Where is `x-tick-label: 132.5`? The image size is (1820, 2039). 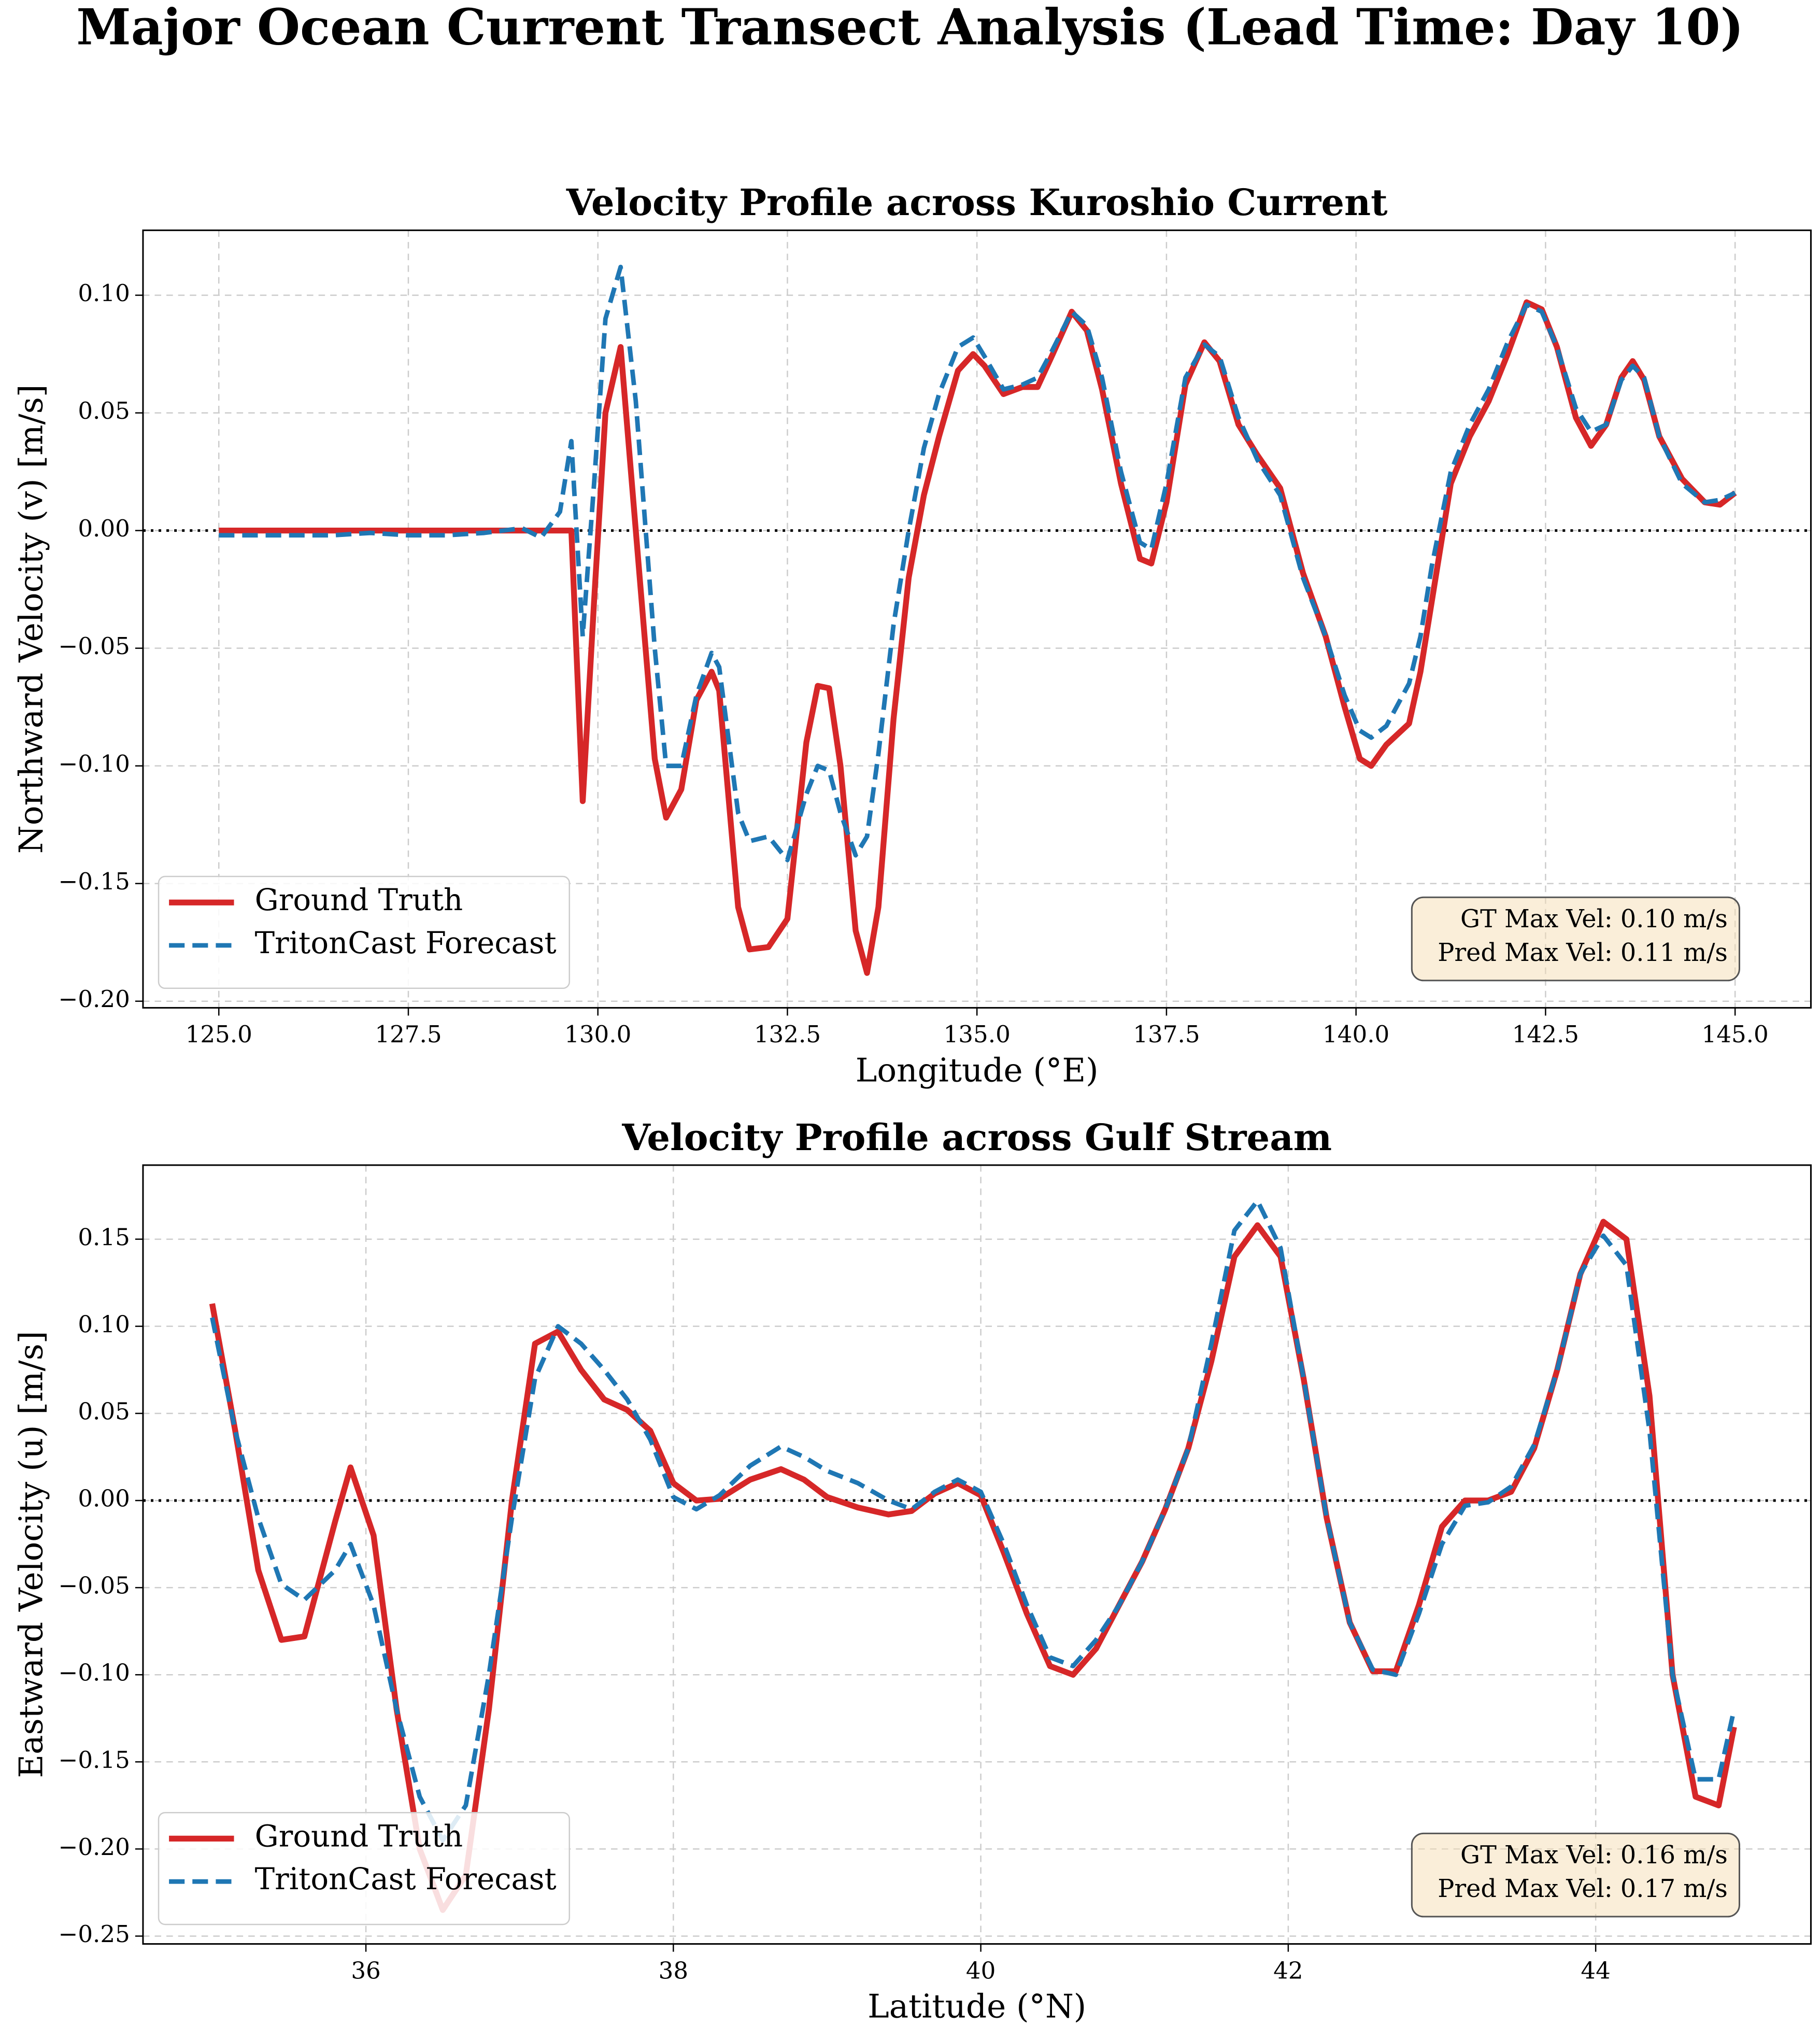 x-tick-label: 132.5 is located at coordinates (787, 1034).